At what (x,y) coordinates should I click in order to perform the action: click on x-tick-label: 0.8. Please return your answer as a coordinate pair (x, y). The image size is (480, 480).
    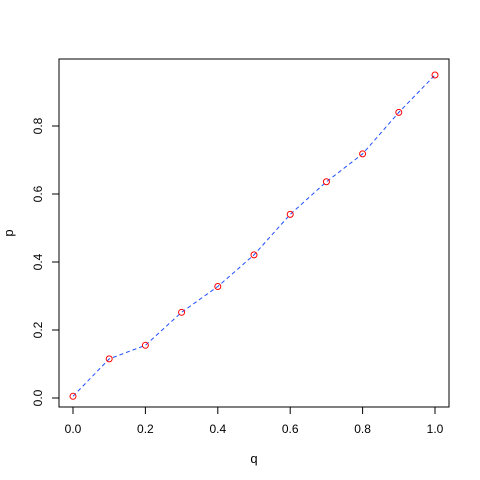
    Looking at the image, I should click on (362, 429).